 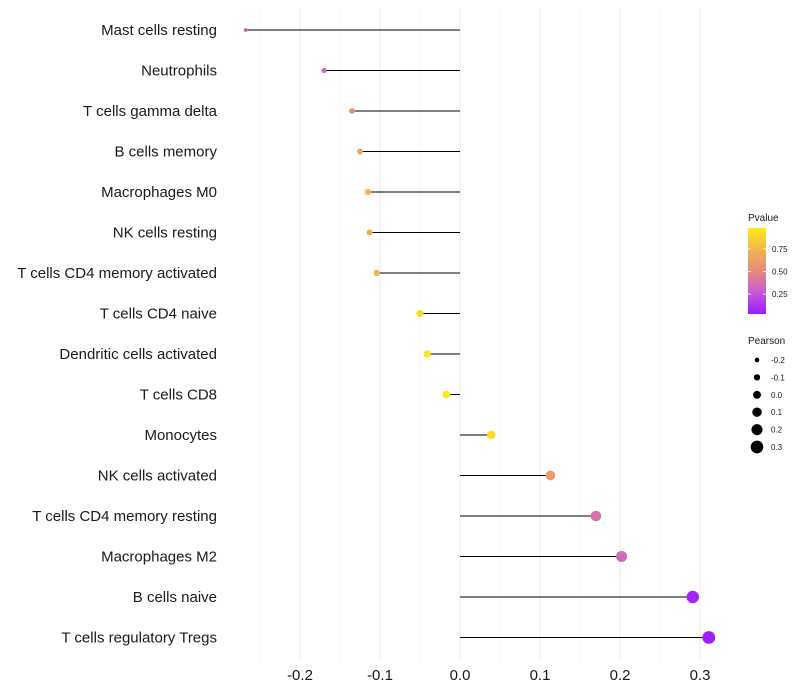 I want to click on pvalue-legend: Pvalue 0.75 0.50 0.25, so click(x=768, y=263).